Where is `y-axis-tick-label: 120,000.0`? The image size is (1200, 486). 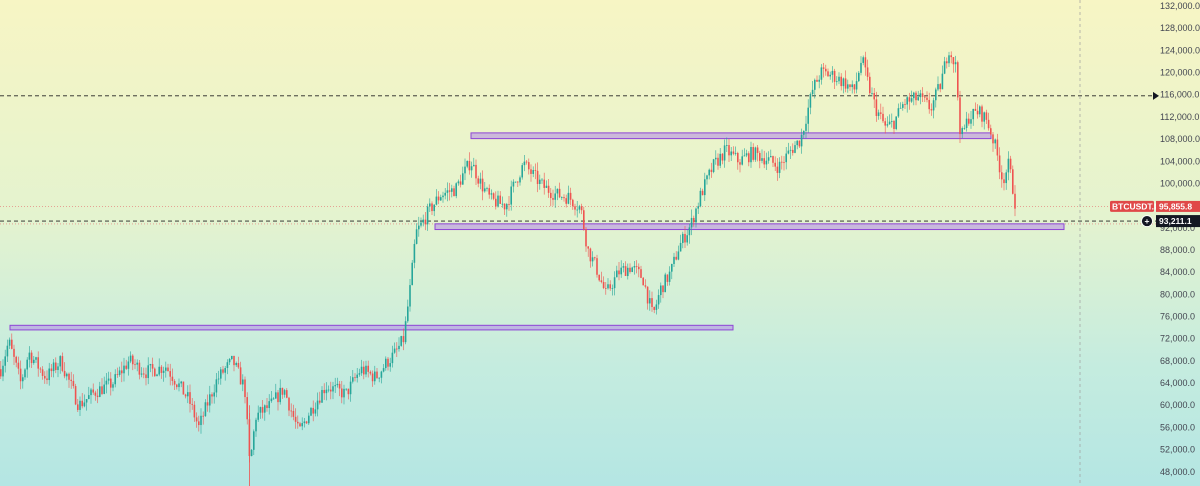 y-axis-tick-label: 120,000.0 is located at coordinates (1180, 73).